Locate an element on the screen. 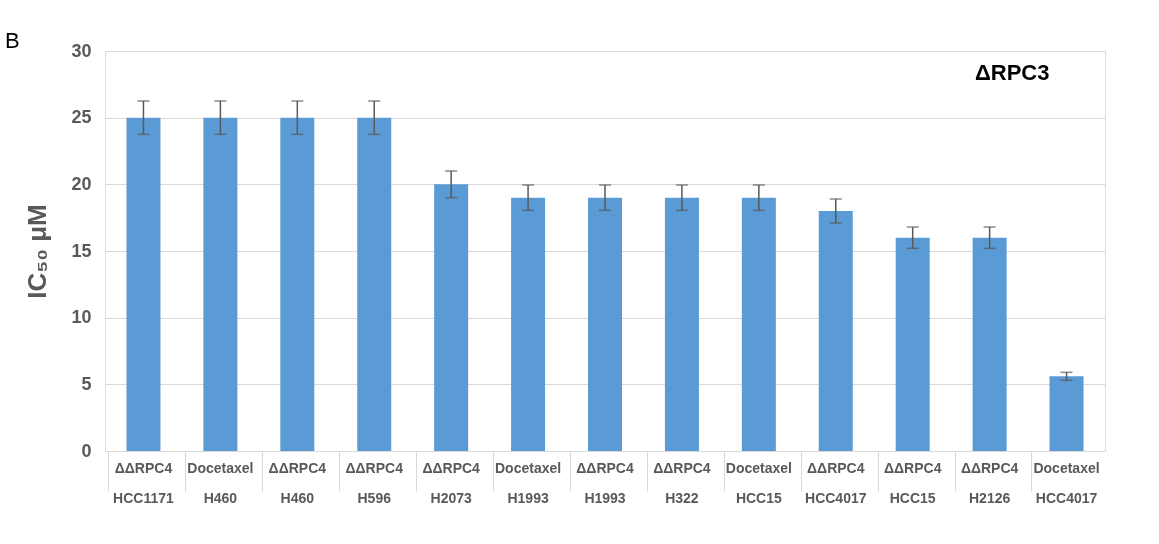 The width and height of the screenshot is (1159, 544). y-tick-label: 30 is located at coordinates (81, 50).